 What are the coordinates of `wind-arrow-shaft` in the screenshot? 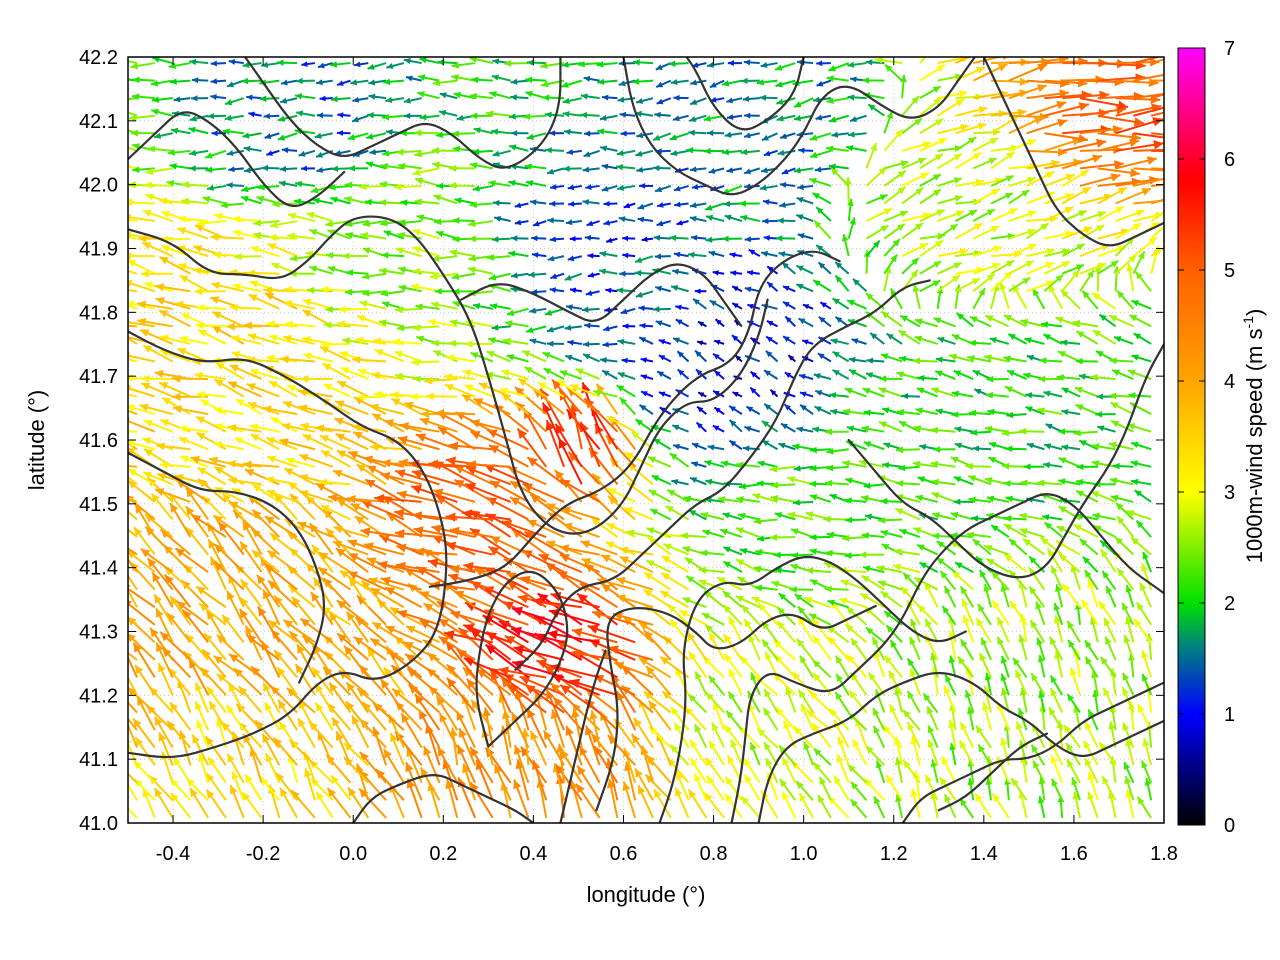 It's located at (133, 813).